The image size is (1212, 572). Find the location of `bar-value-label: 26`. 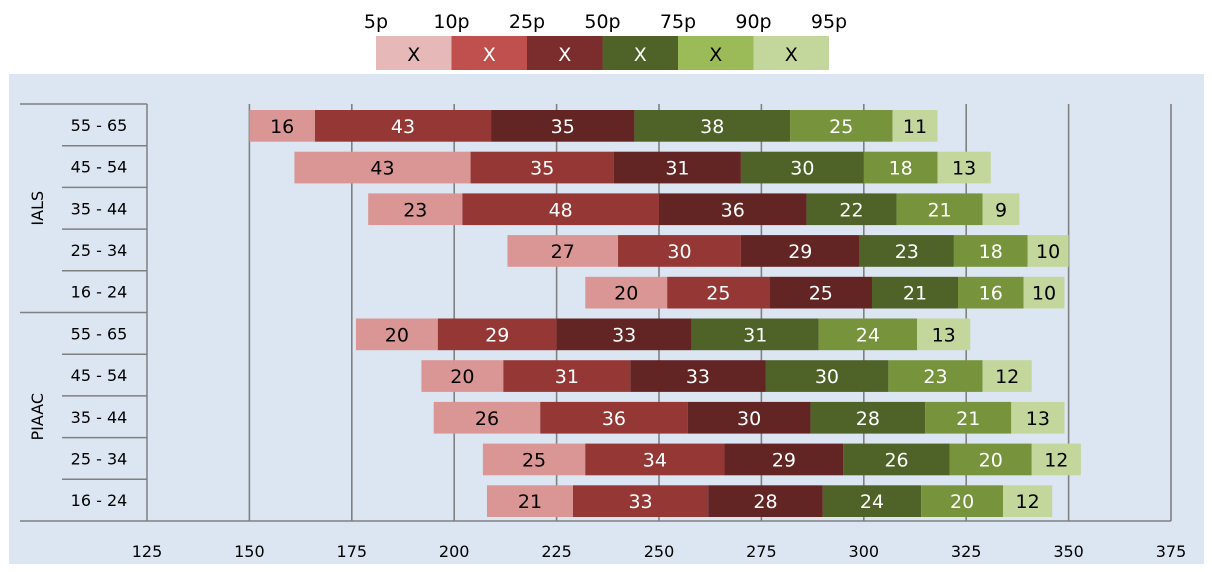

bar-value-label: 26 is located at coordinates (896, 460).